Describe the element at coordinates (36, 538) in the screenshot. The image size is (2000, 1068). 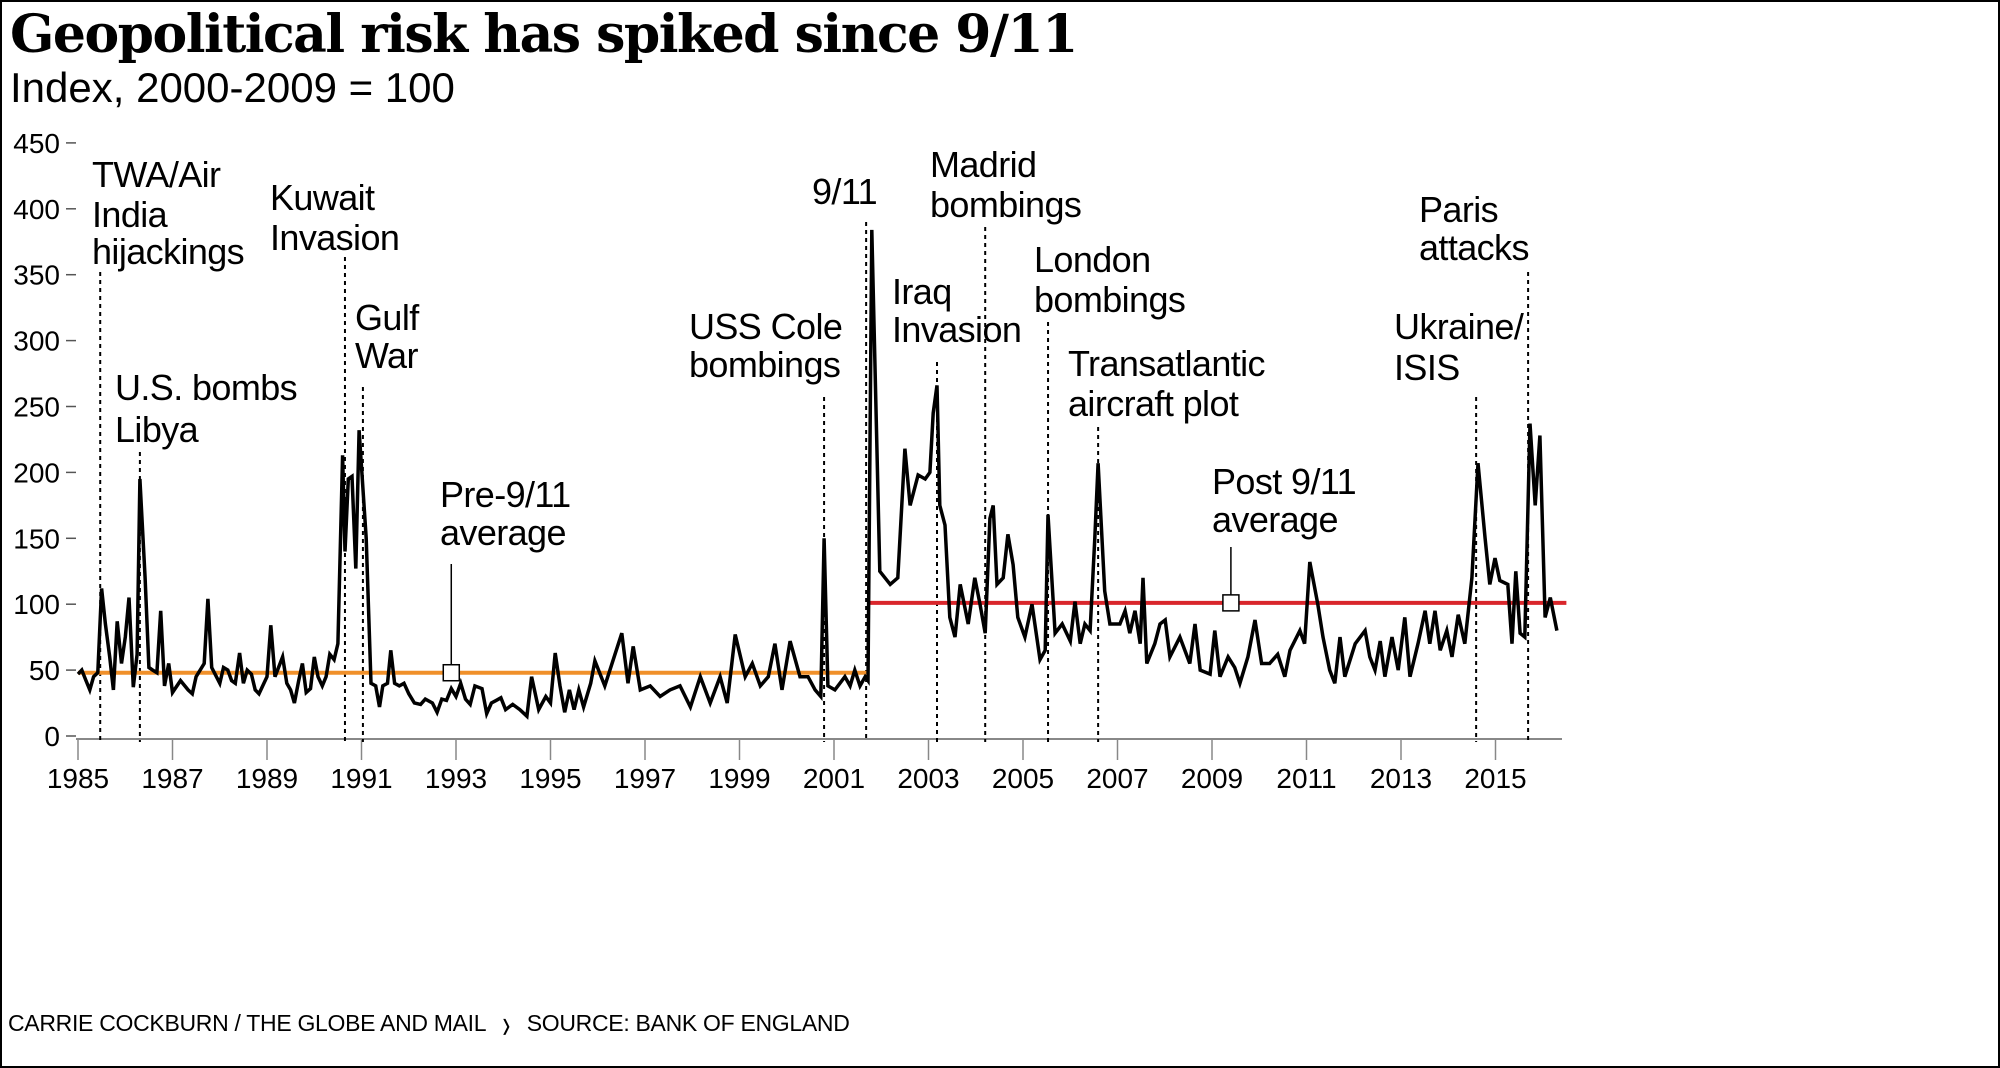
I see `y-tick-label: 150` at that location.